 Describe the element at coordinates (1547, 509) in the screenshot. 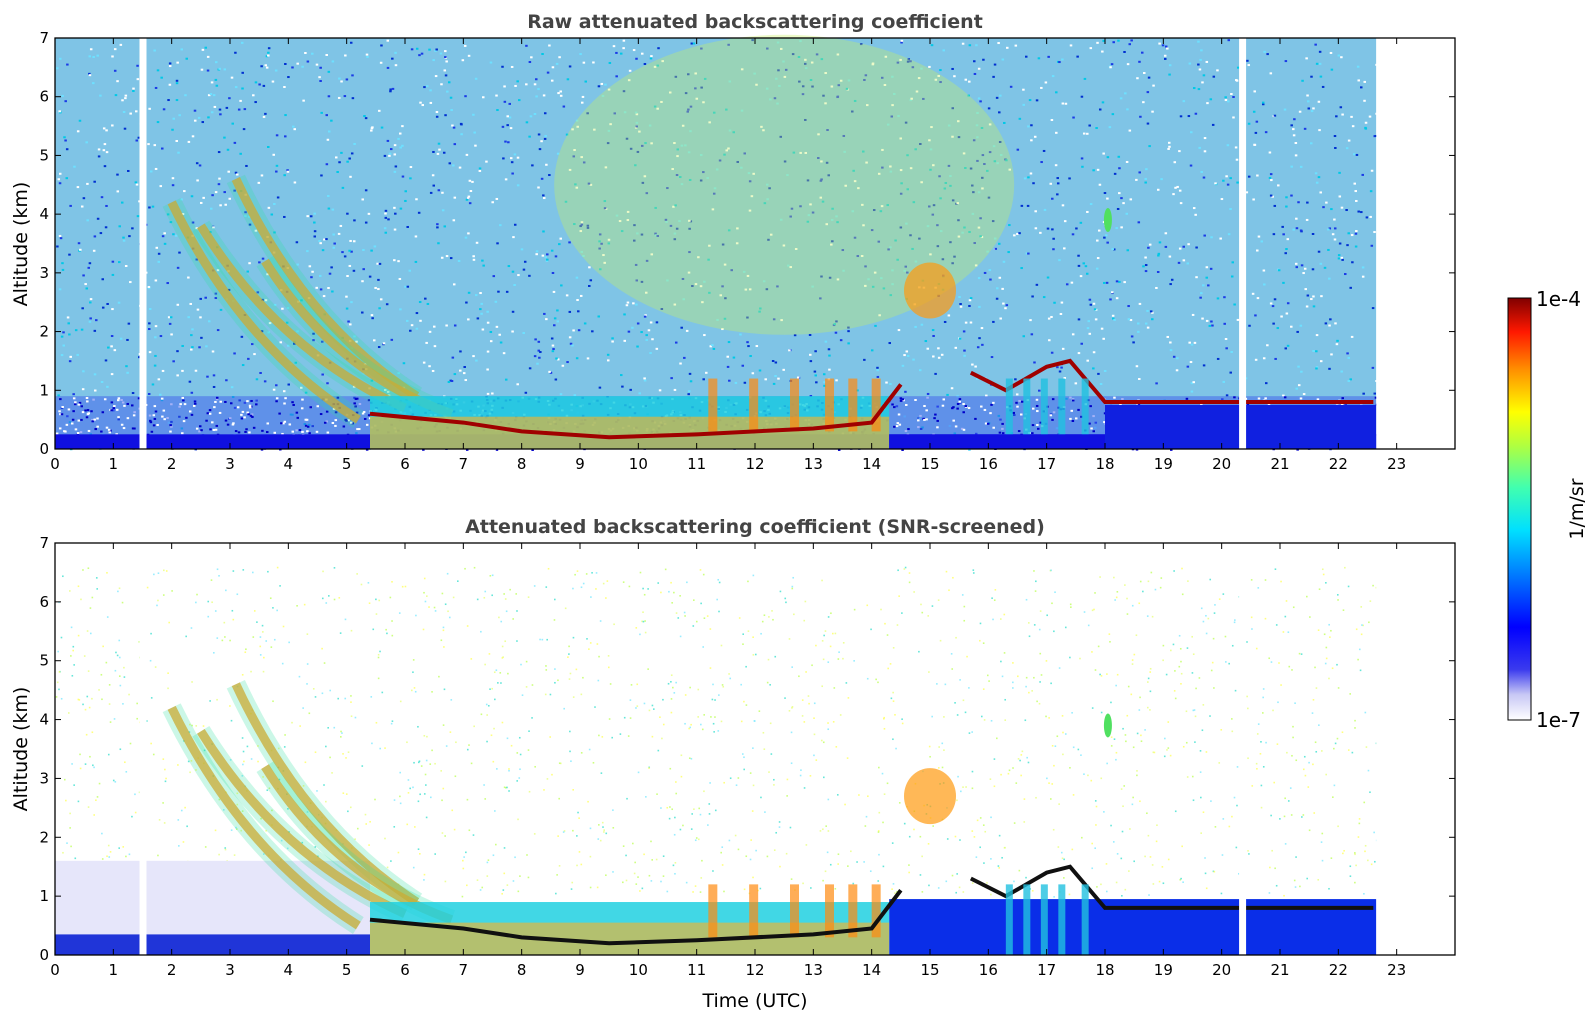

I see `colorbar: 1e-4 1e-7 1/m/sr` at that location.